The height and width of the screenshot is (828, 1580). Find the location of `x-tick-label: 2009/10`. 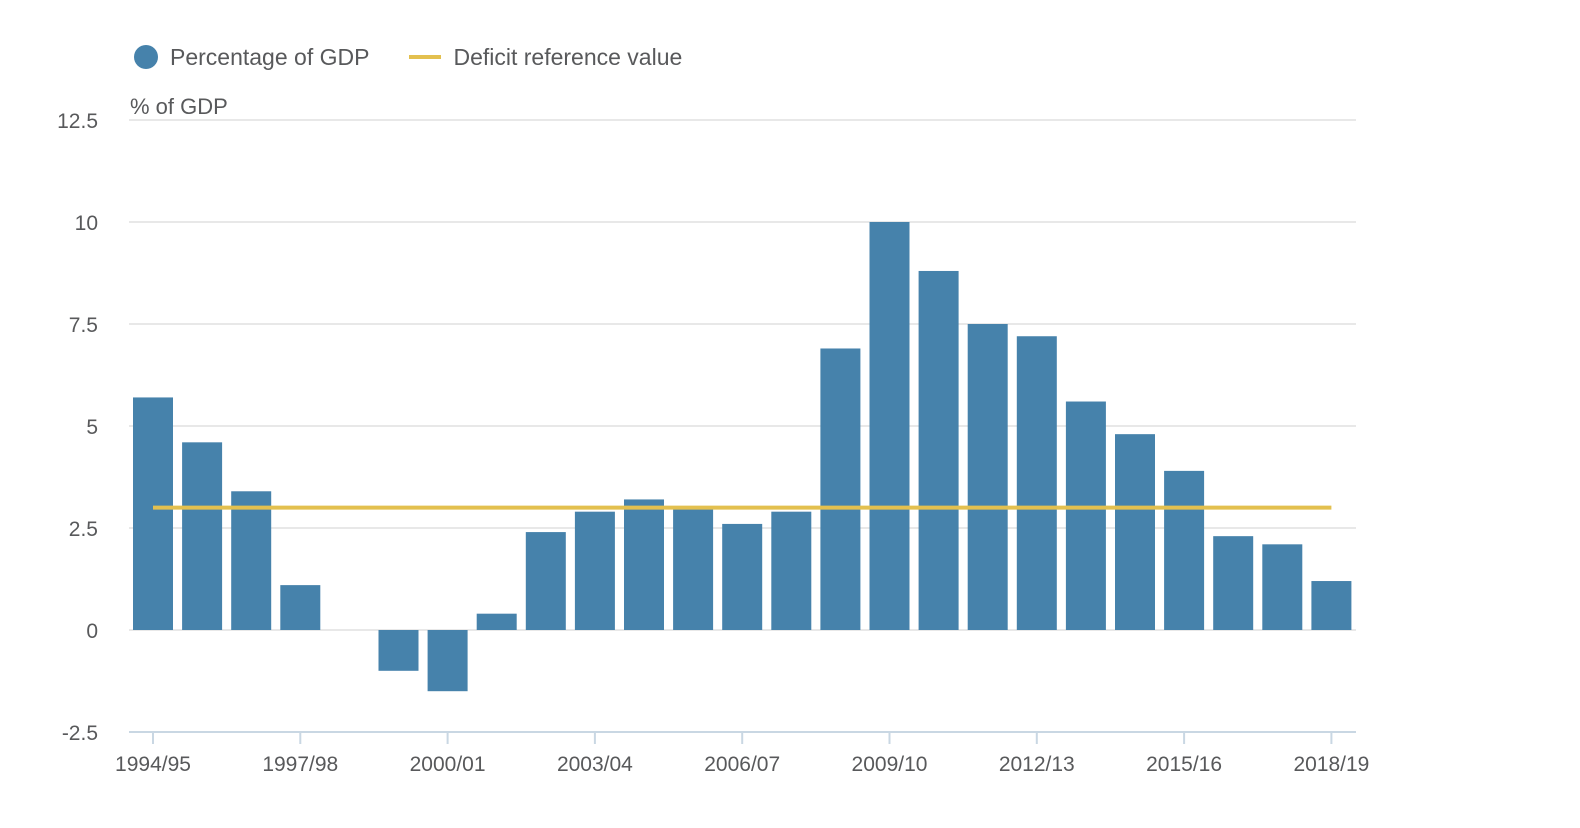

x-tick-label: 2009/10 is located at coordinates (890, 764).